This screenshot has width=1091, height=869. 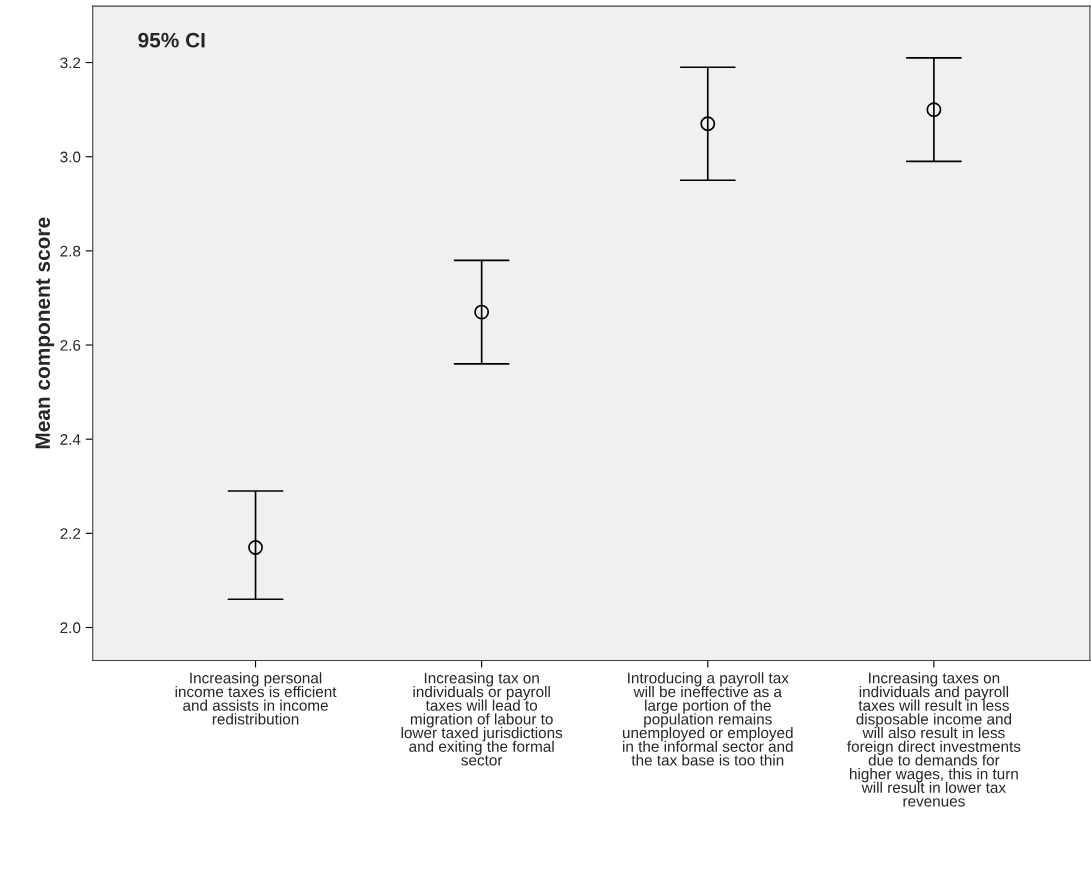 I want to click on y-tick-label: 2.4, so click(x=70, y=439).